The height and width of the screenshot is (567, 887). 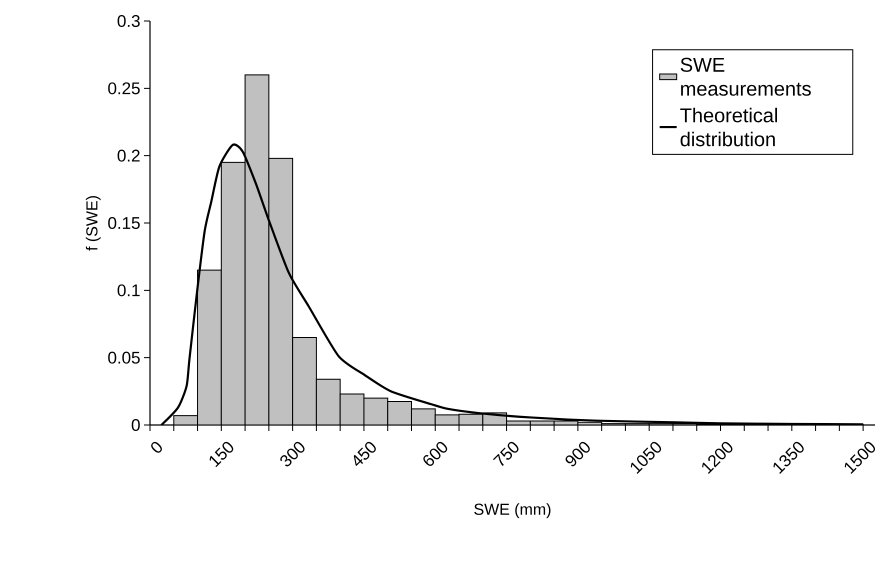 I want to click on legend-label: SWE measurements, so click(x=745, y=77).